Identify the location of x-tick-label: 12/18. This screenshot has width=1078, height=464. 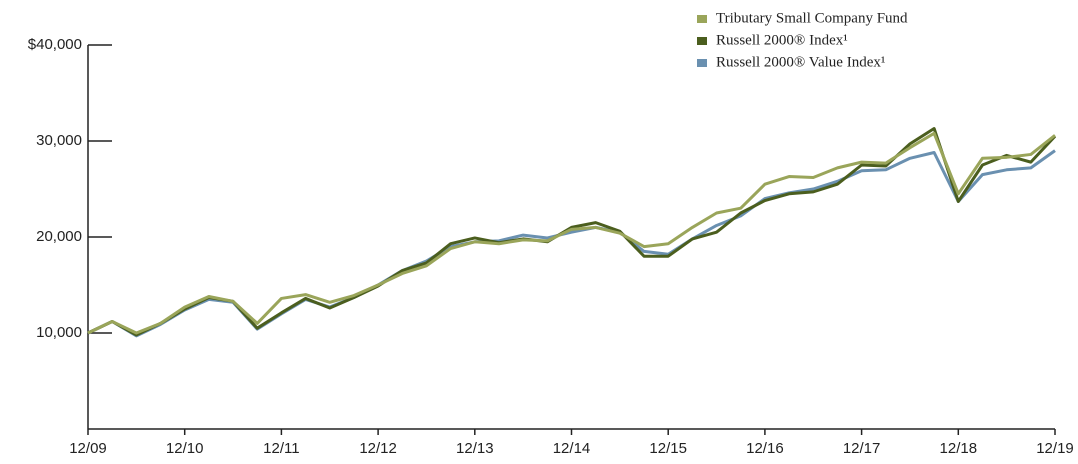
(959, 448).